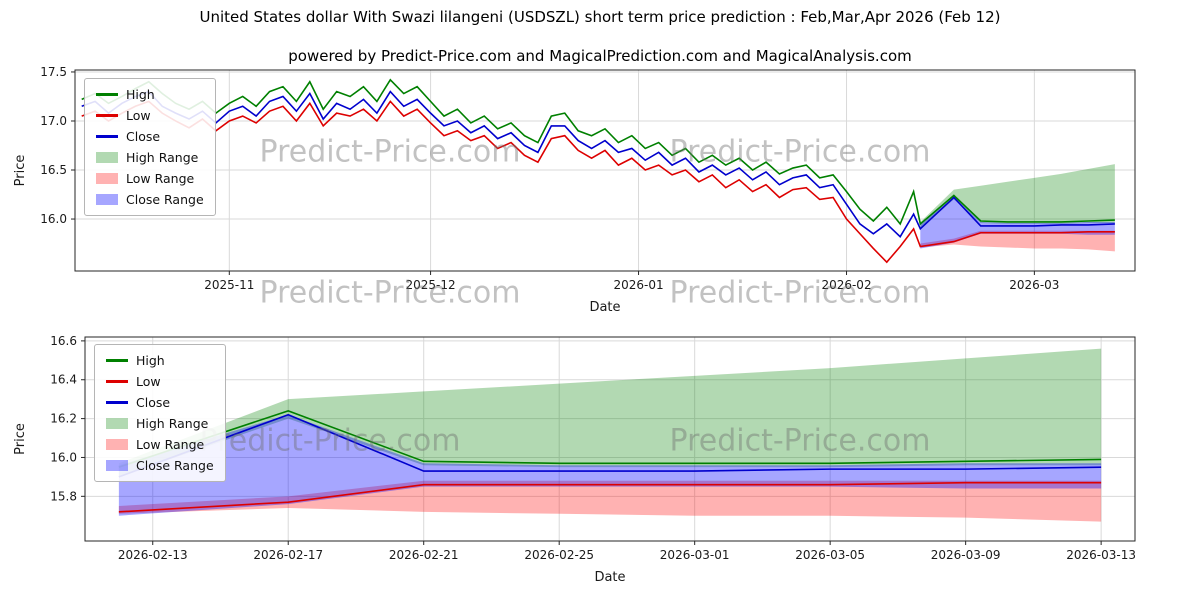  Describe the element at coordinates (430, 285) in the screenshot. I see `x-tick-label: 2025-12` at that location.